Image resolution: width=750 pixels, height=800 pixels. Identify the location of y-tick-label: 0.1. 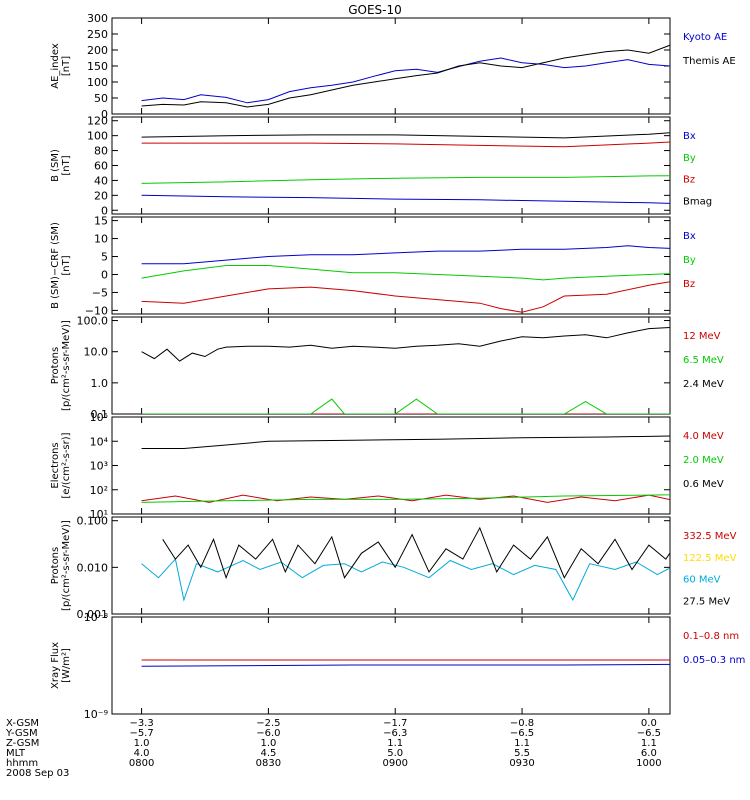
(100, 414).